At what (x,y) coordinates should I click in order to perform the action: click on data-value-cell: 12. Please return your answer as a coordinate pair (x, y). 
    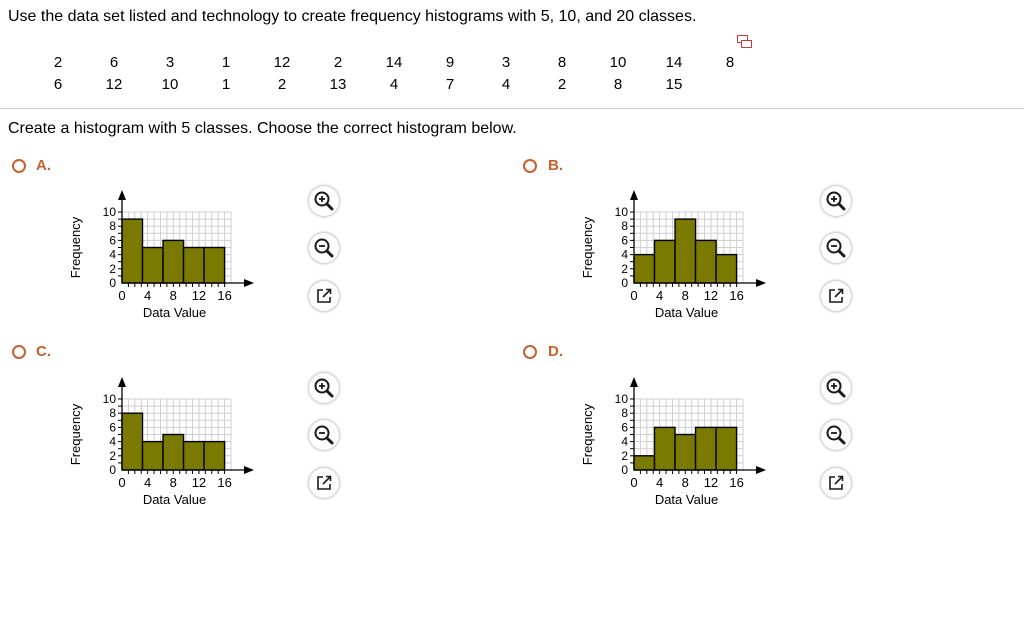
    Looking at the image, I should click on (114, 84).